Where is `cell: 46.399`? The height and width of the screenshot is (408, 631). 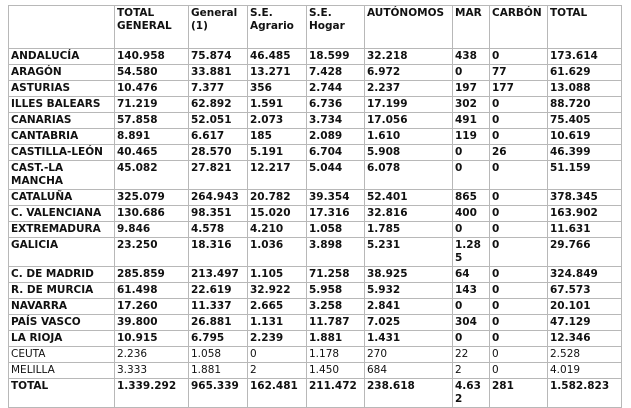 cell: 46.399 is located at coordinates (584, 152).